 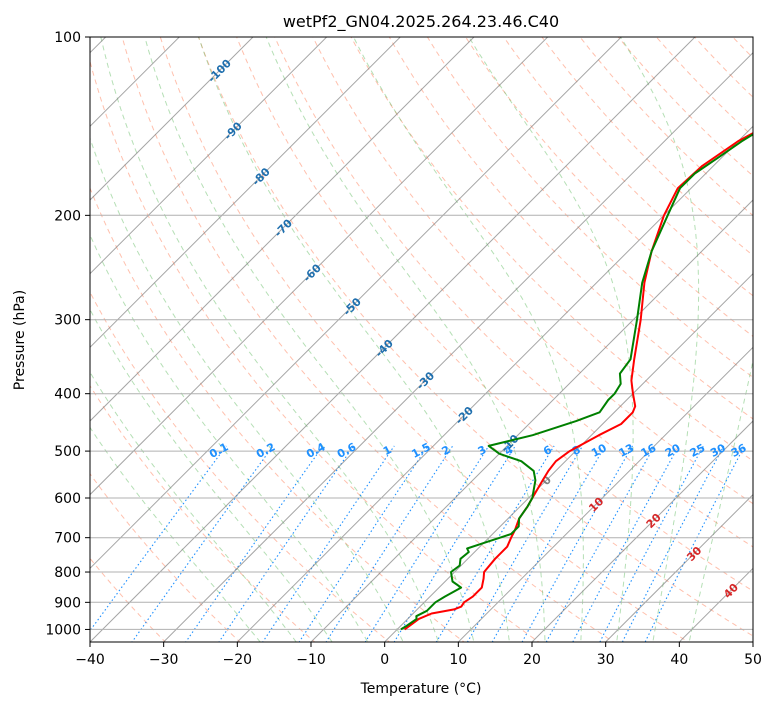 I want to click on mixing-ratio-label: 20, so click(x=673, y=450).